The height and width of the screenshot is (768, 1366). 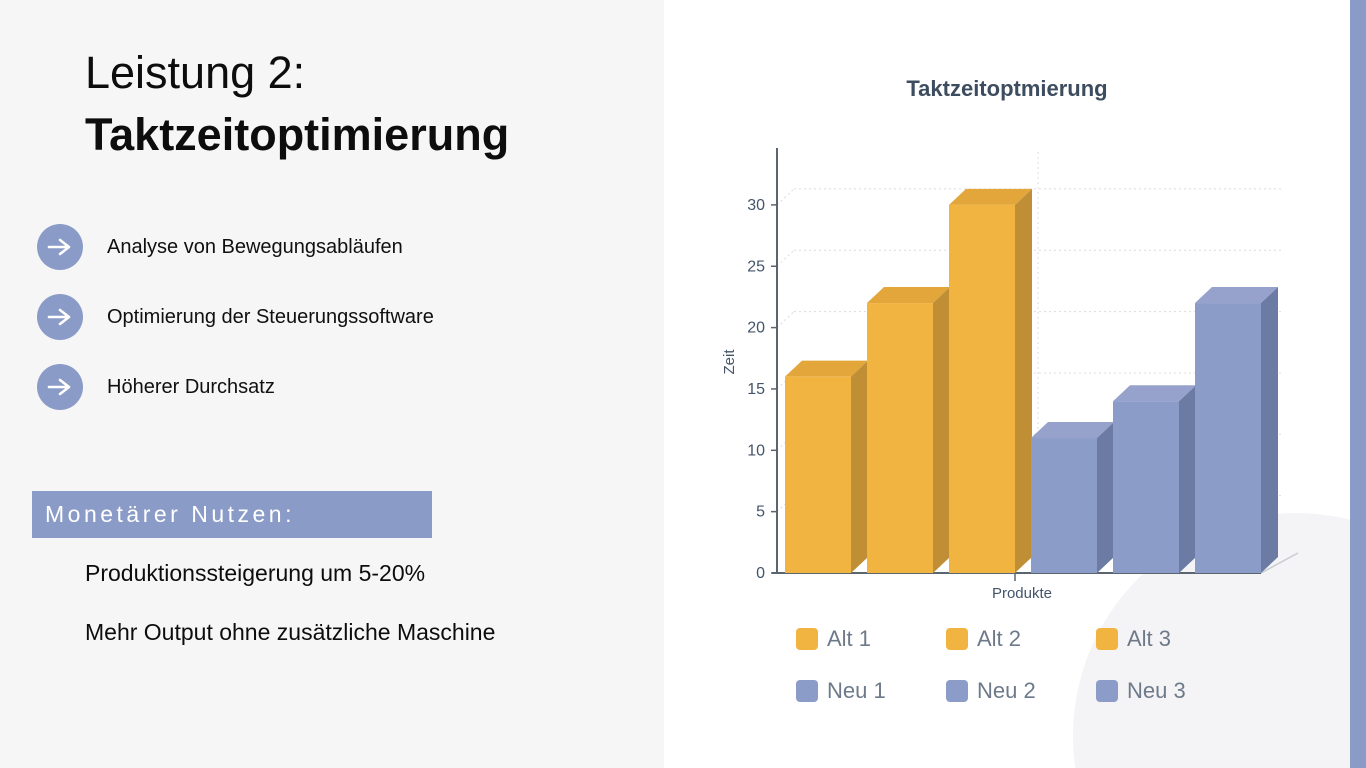 What do you see at coordinates (756, 328) in the screenshot?
I see `y-tick-label: 20` at bounding box center [756, 328].